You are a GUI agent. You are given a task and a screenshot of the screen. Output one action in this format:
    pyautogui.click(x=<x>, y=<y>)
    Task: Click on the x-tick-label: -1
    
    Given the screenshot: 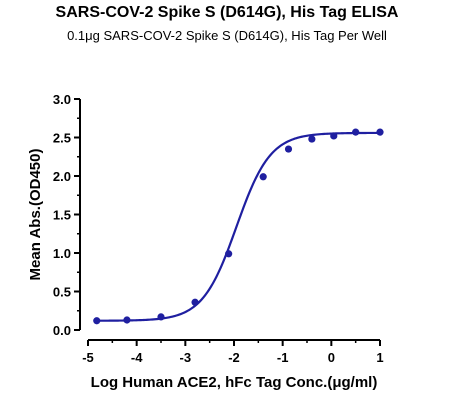 What is the action you would take?
    pyautogui.click(x=283, y=357)
    